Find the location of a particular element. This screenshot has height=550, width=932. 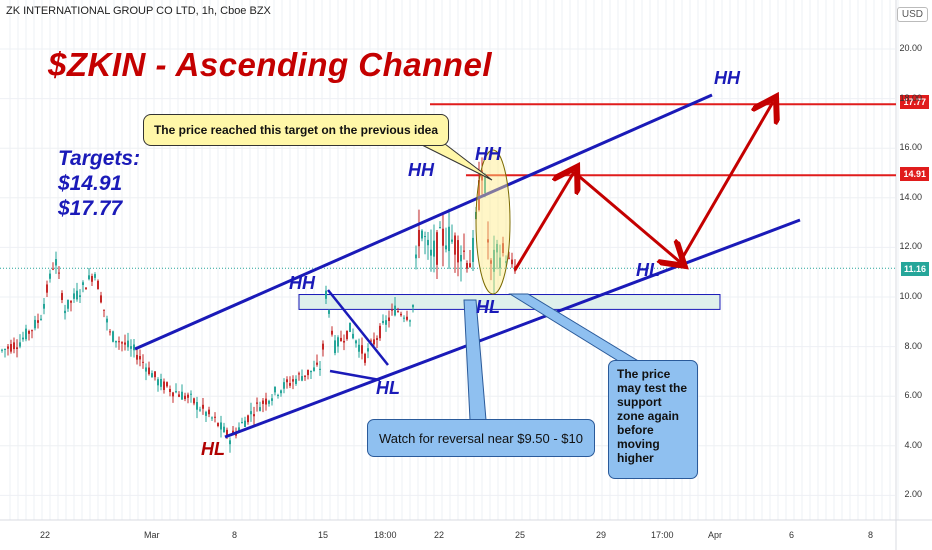

target-2-label: $17.77 is located at coordinates (90, 208).